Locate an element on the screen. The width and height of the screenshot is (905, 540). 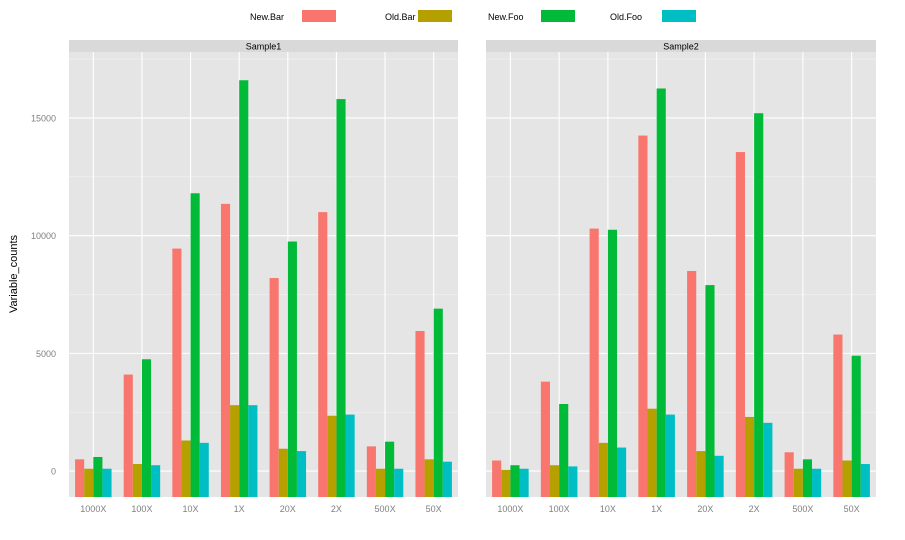
legend-label: New.Bar is located at coordinates (267, 17).